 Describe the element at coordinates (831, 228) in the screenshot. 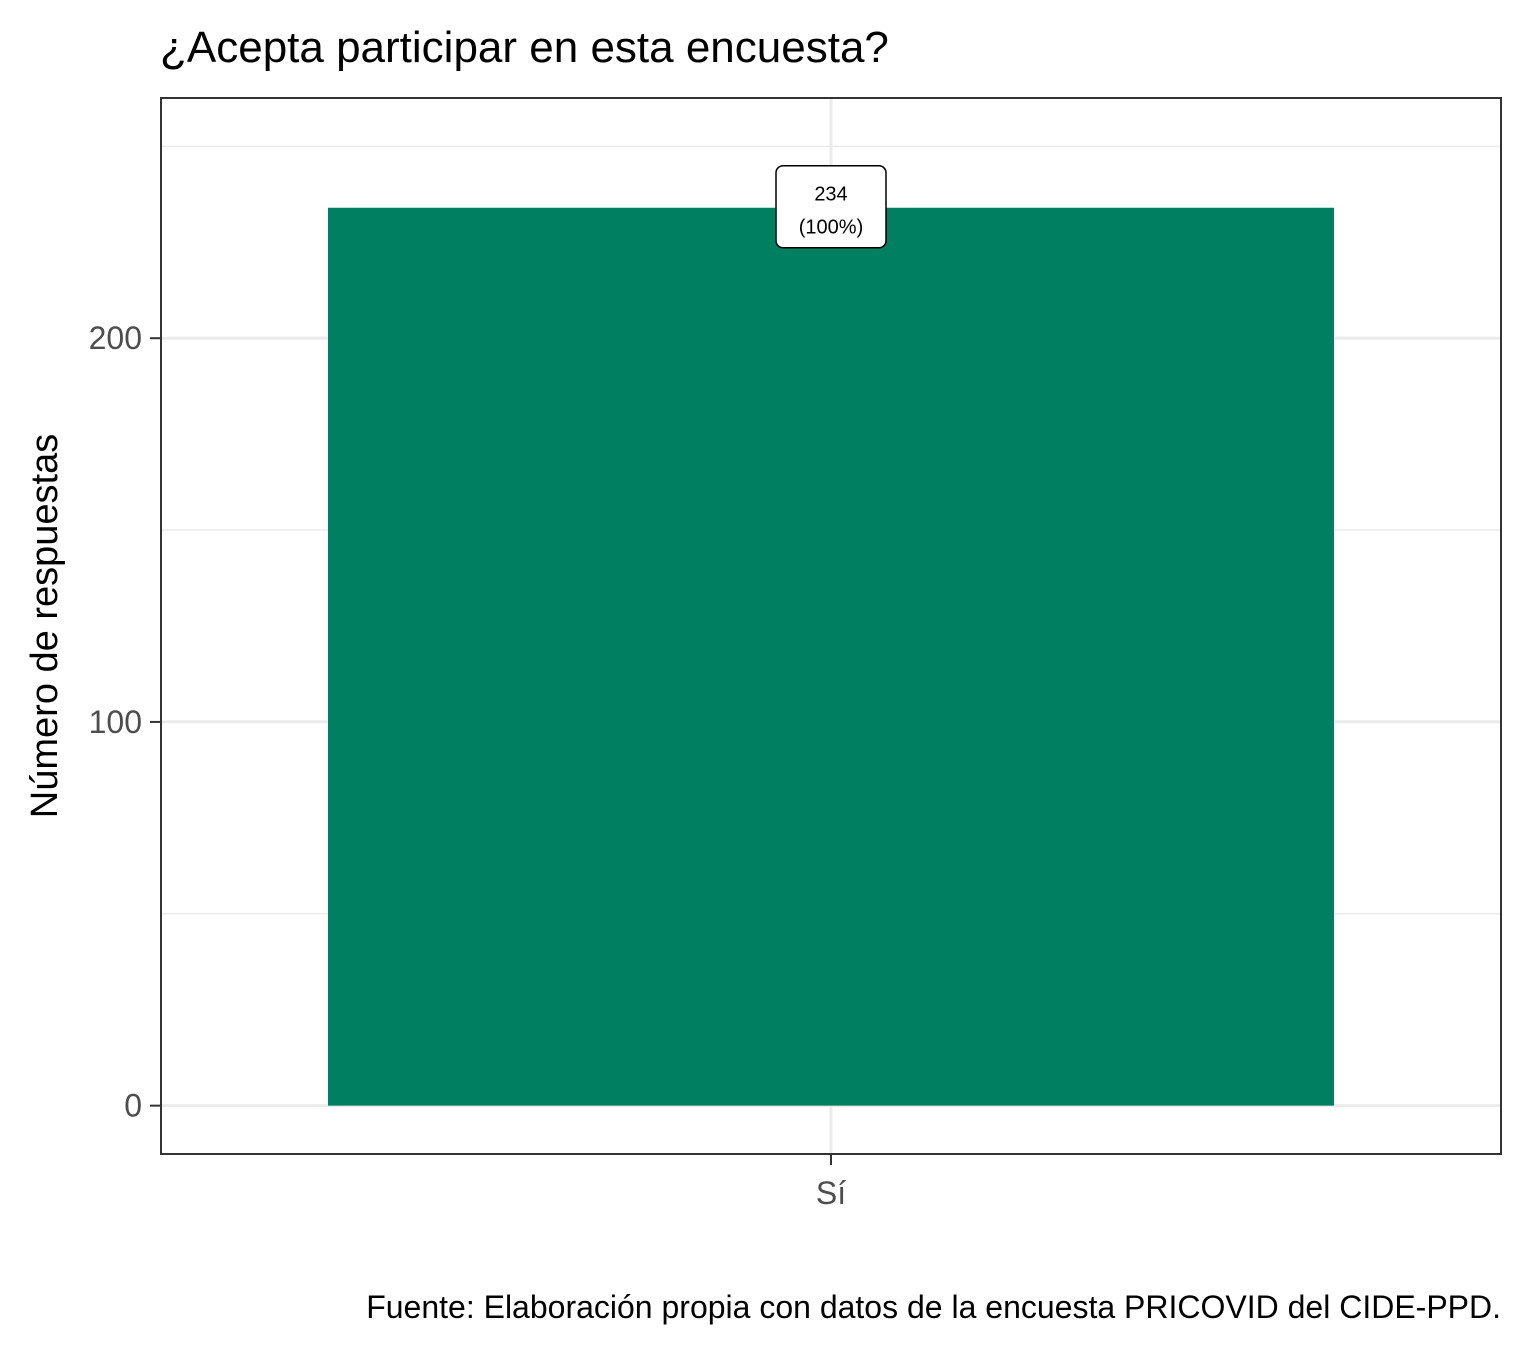

I see `data-label-percent: (100%)` at that location.